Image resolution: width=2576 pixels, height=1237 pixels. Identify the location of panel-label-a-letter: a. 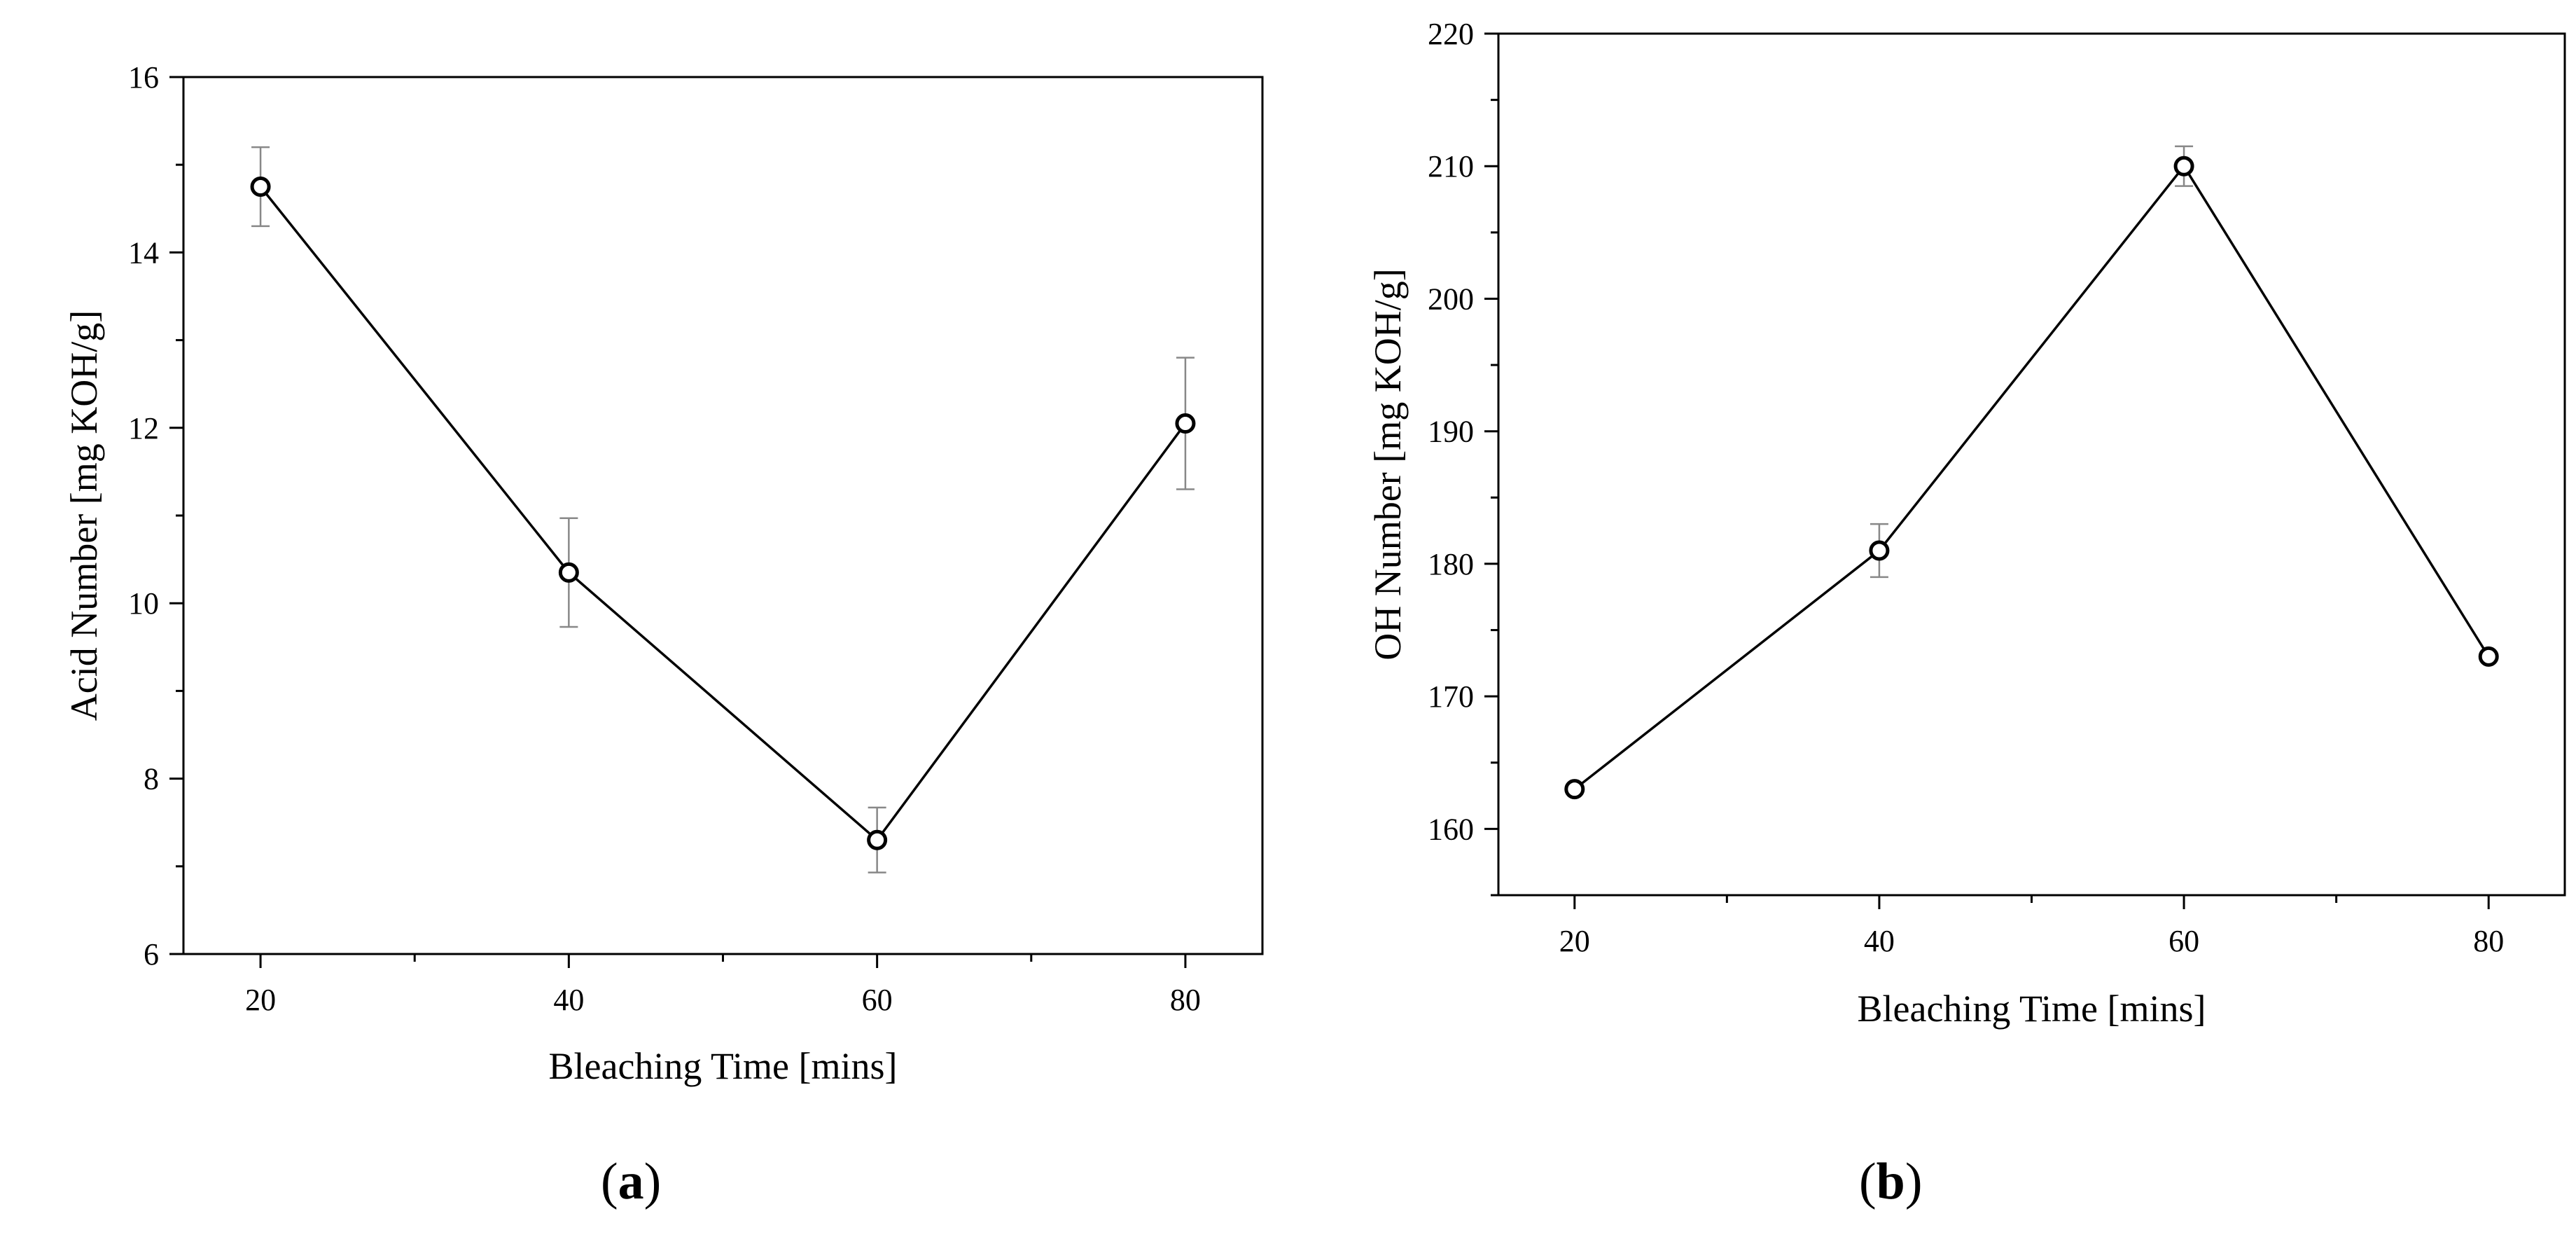
(631, 1181).